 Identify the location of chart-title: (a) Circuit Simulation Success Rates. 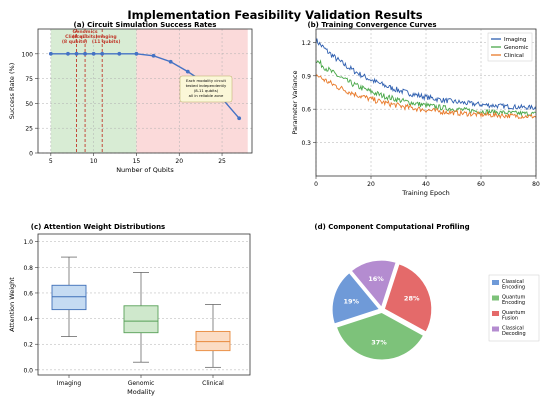
(145, 25).